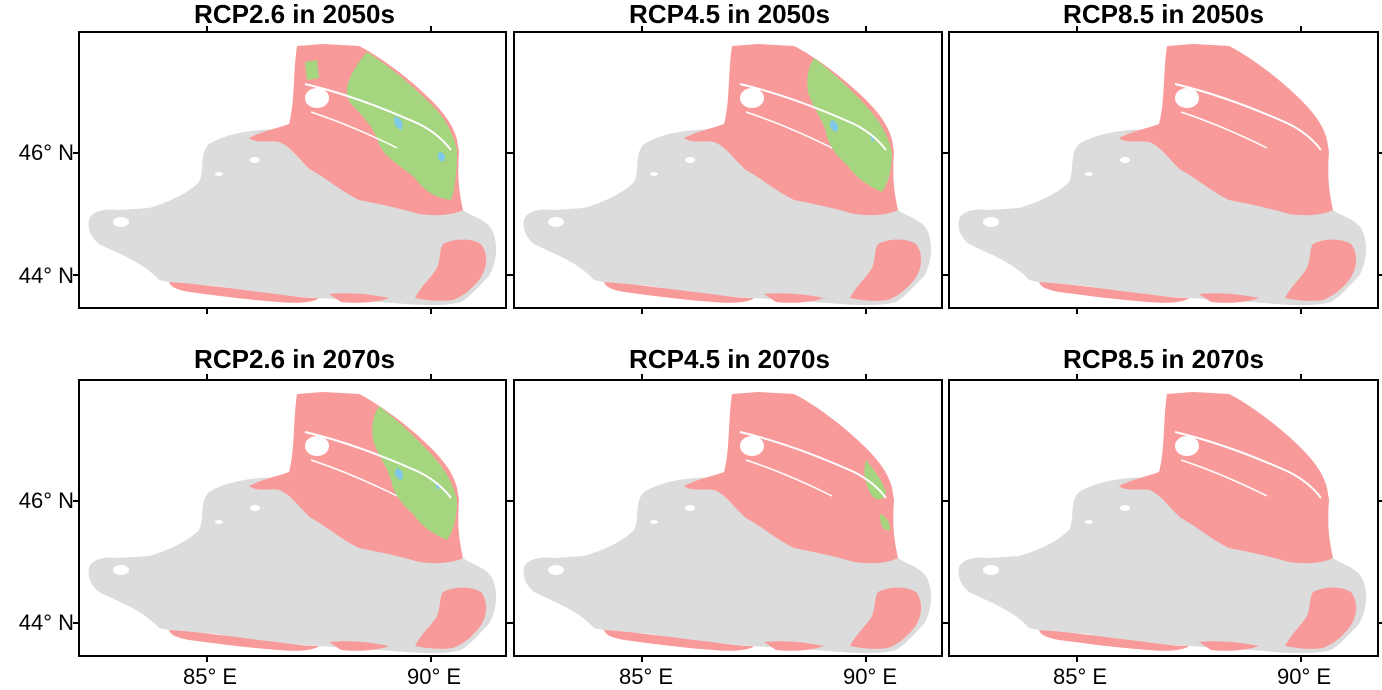 This screenshot has width=1382, height=690. I want to click on panel-title: RCP2.6 in 2050s, so click(294, 14).